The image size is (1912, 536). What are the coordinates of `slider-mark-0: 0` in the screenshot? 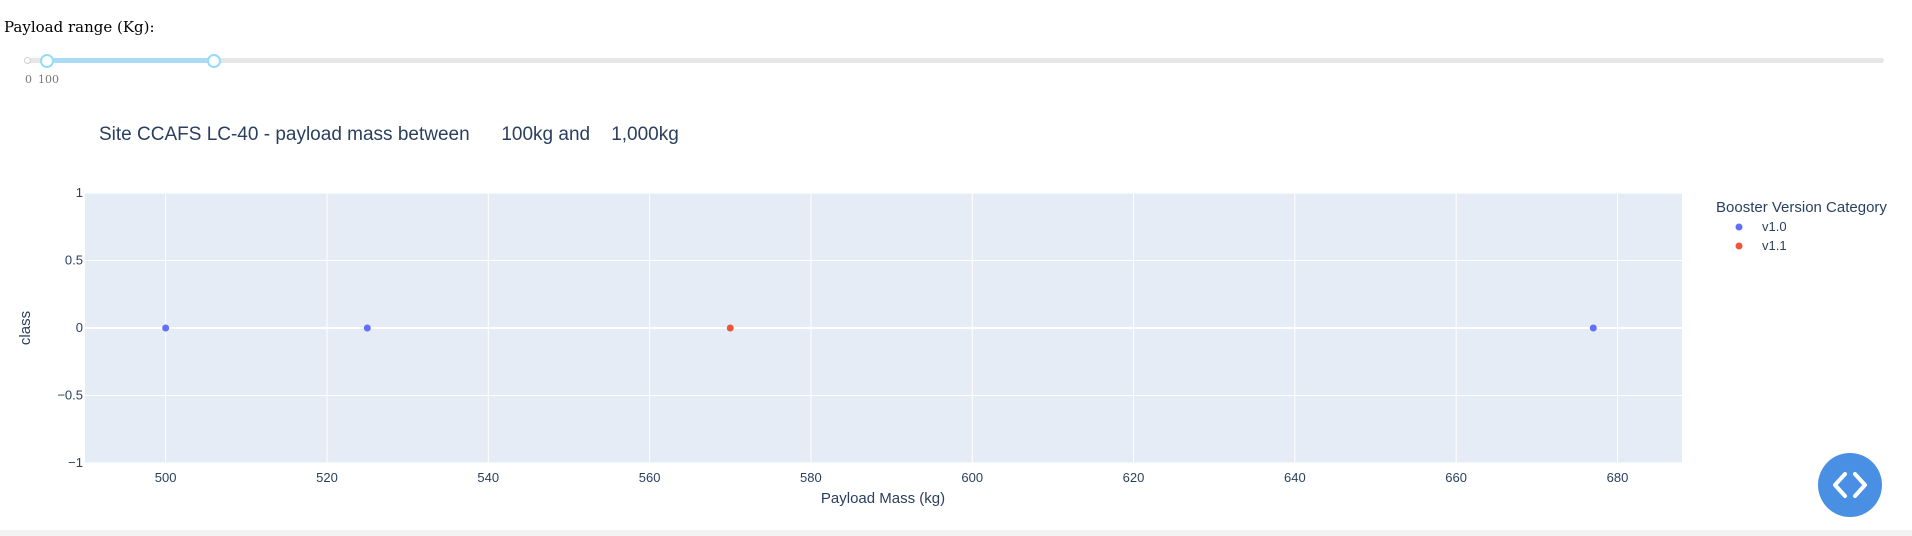 It's located at (28, 79).